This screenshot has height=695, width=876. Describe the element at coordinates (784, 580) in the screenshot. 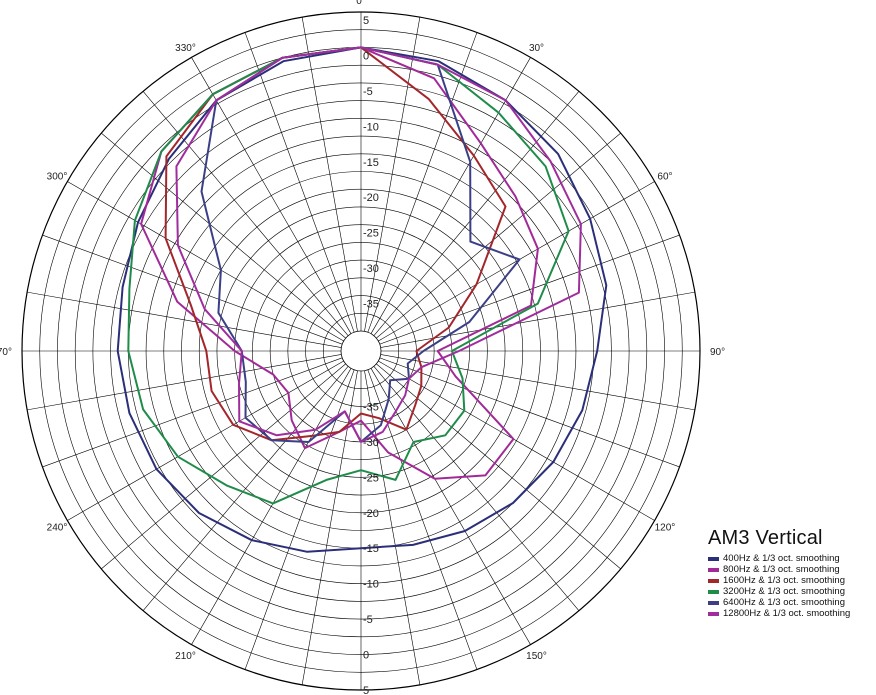

I see `legend-label: 1600Hz & 1/3 oct. smoothing` at that location.